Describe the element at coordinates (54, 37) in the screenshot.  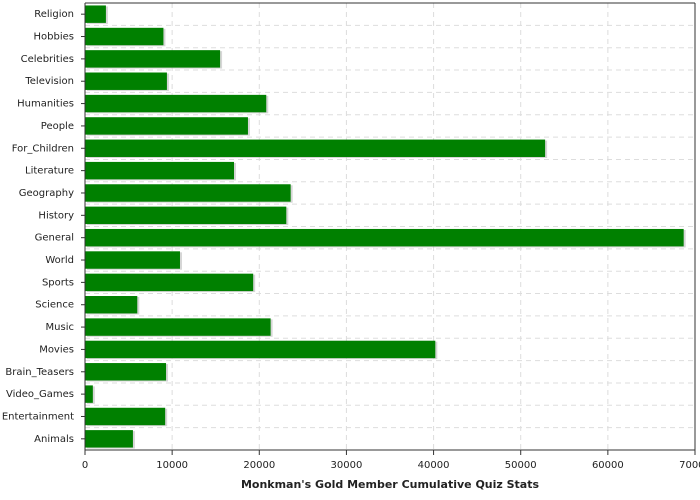
I see `y-tick-label: Hobbies` at that location.